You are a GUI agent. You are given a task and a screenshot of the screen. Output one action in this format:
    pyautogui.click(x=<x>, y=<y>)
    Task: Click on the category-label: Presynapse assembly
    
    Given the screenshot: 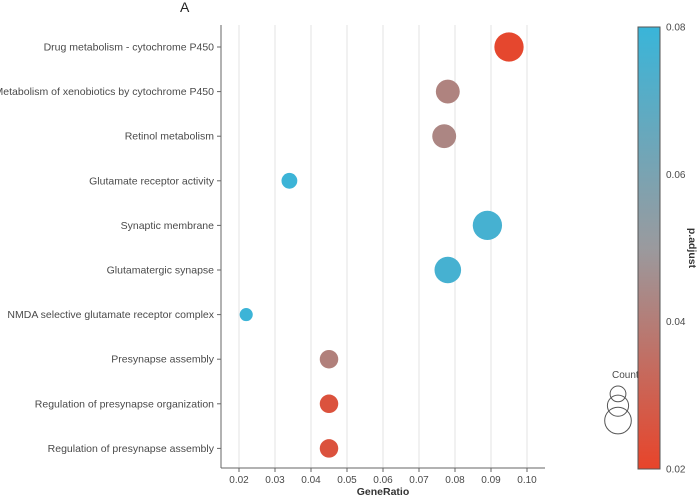 What is the action you would take?
    pyautogui.click(x=162, y=360)
    